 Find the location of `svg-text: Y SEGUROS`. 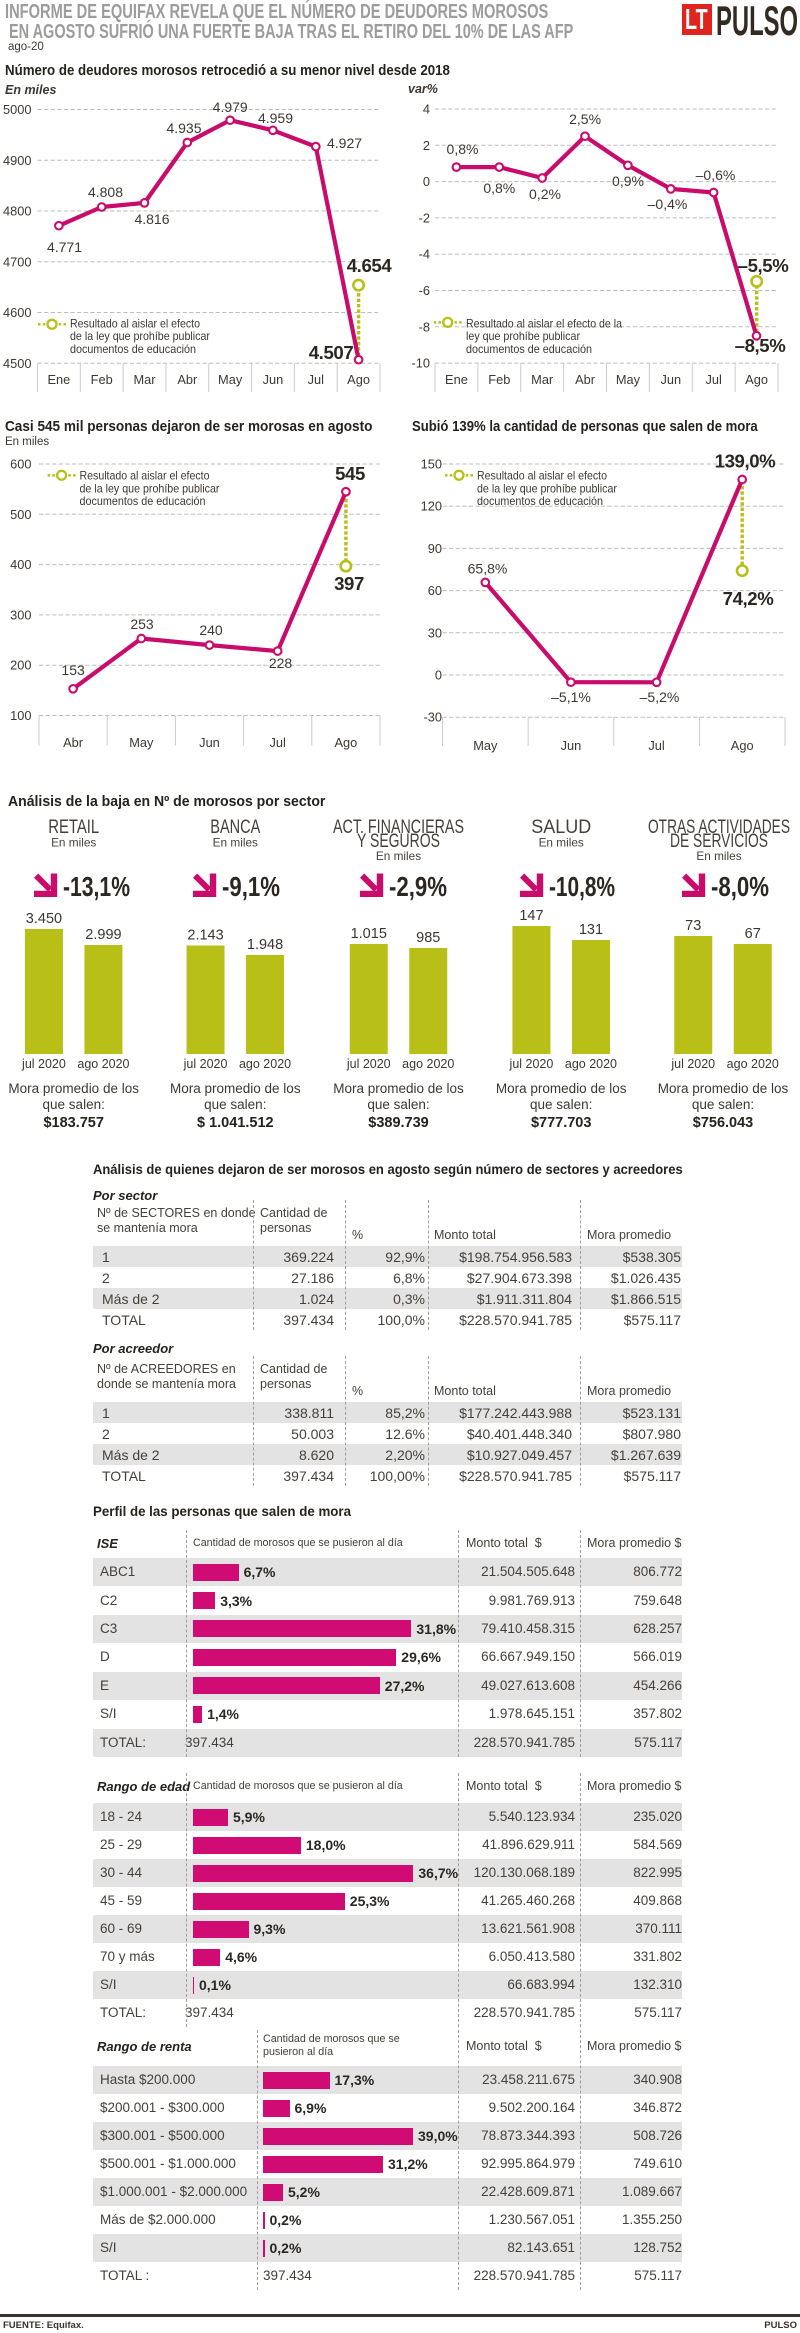

svg-text: Y SEGUROS is located at coordinates (398, 841).